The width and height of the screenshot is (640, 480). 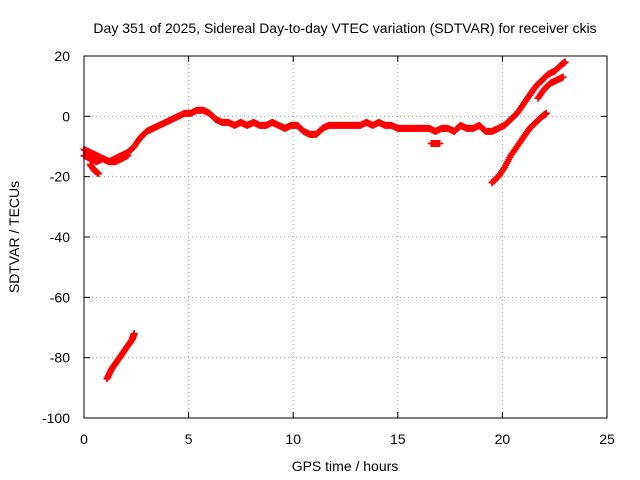 I want to click on x-tick-label: 15, so click(x=398, y=439).